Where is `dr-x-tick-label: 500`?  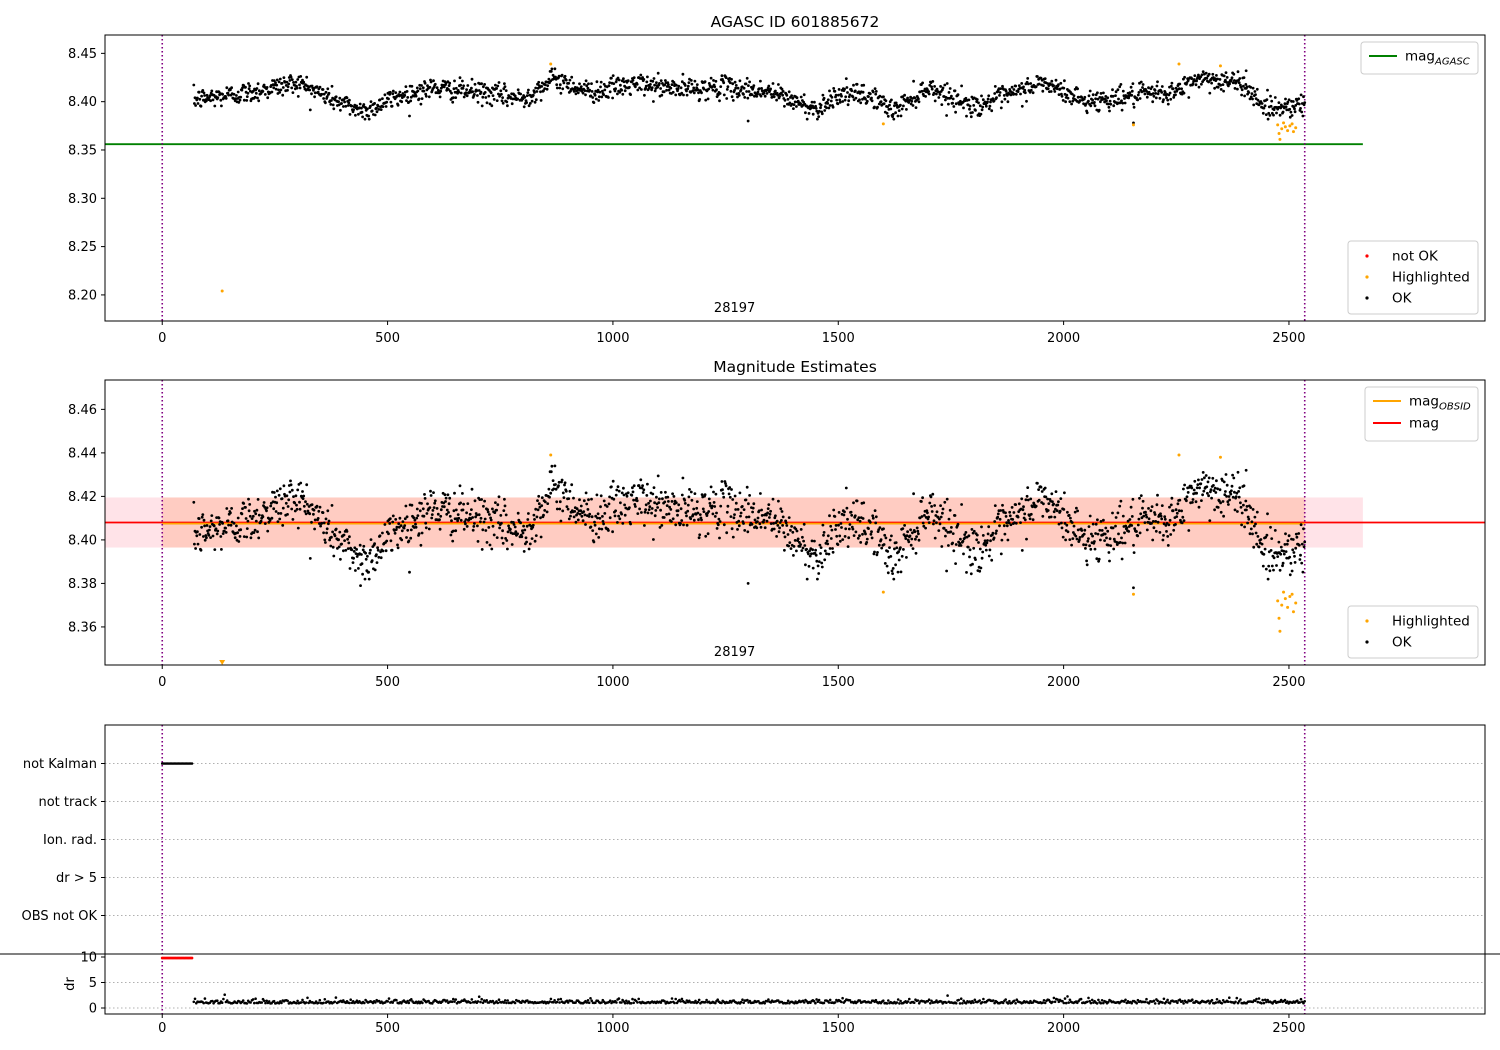
dr-x-tick-label: 500 is located at coordinates (387, 1028).